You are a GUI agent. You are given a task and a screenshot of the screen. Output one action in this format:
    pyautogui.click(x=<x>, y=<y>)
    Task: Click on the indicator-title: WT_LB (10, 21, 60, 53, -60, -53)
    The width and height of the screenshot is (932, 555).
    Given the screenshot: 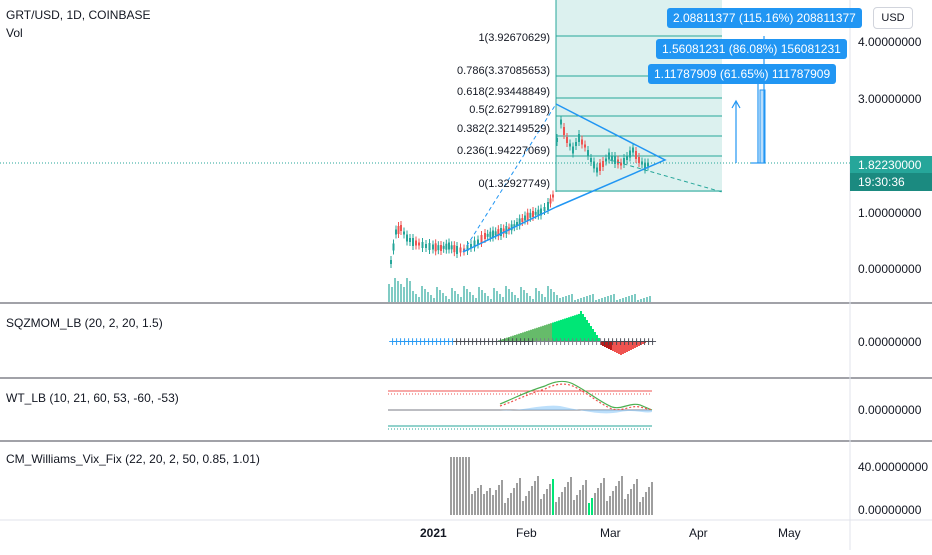 What is the action you would take?
    pyautogui.click(x=92, y=398)
    